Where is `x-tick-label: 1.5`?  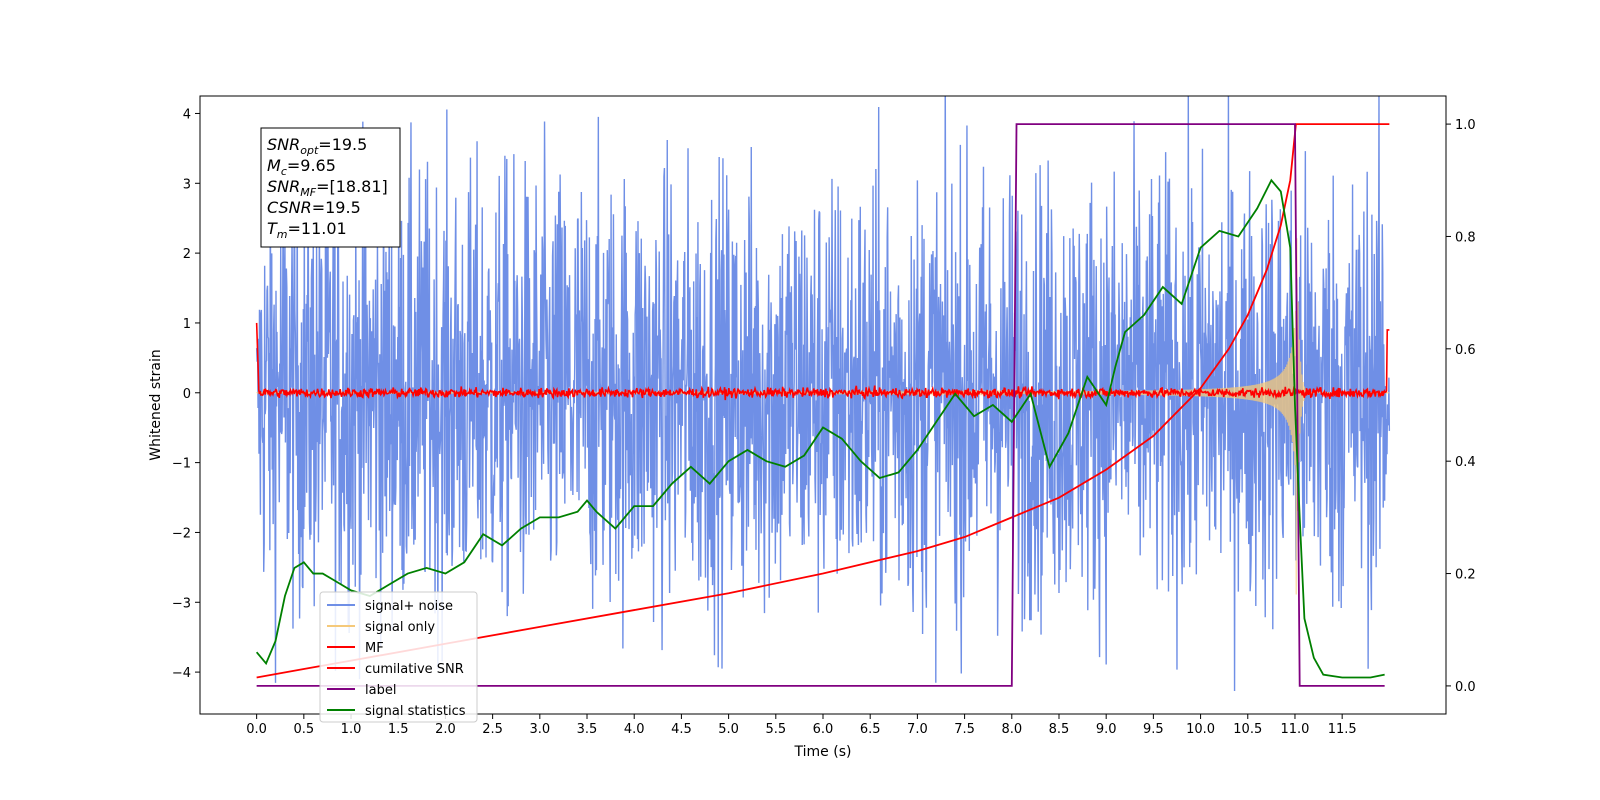 x-tick-label: 1.5 is located at coordinates (398, 729).